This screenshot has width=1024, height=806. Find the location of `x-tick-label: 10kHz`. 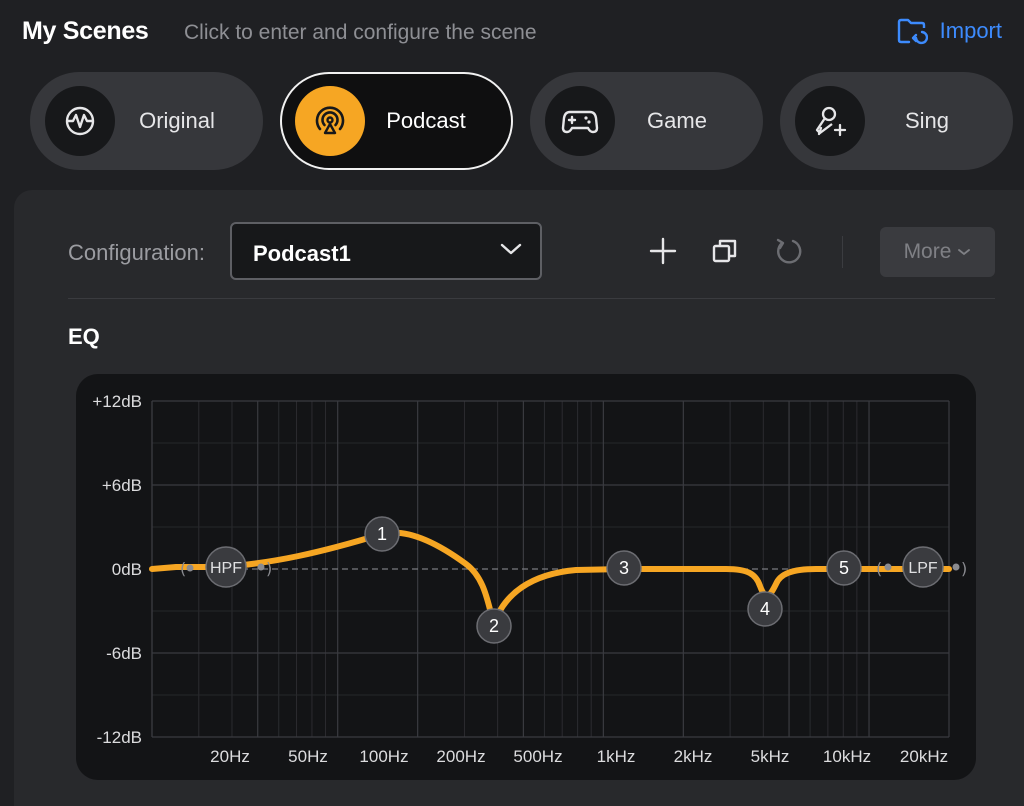

x-tick-label: 10kHz is located at coordinates (847, 756).